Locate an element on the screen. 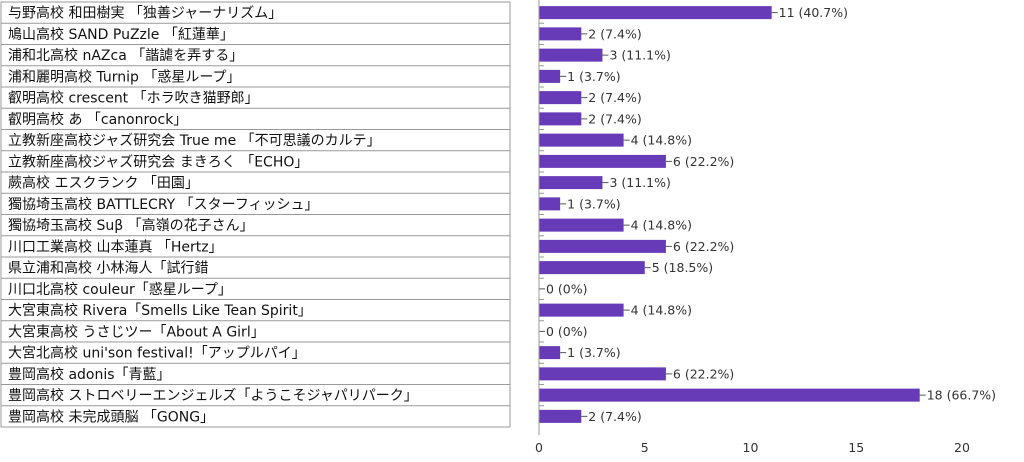 The height and width of the screenshot is (462, 1024). category-label: 蕨高校 エスクランク 「田園」 is located at coordinates (103, 183).